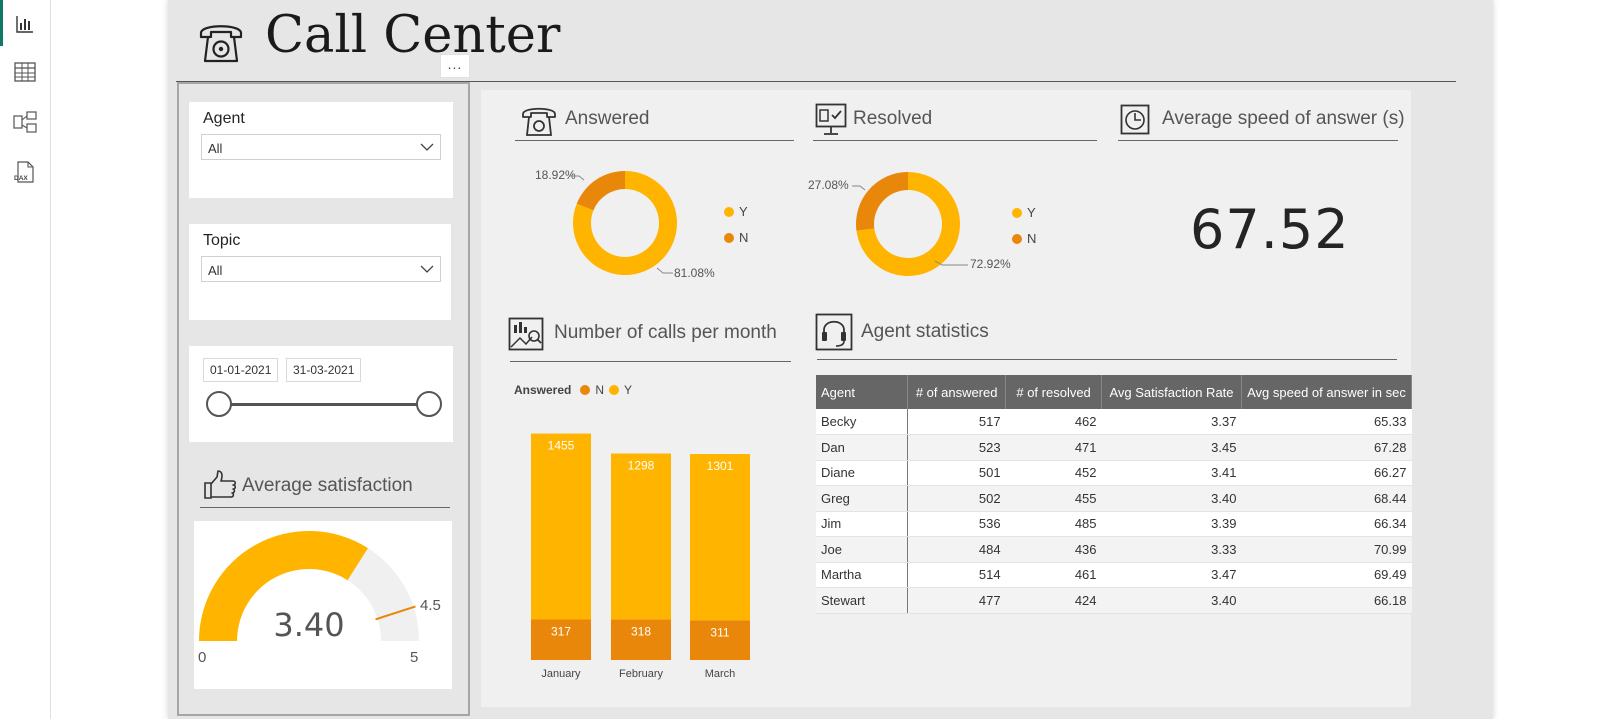  I want to click on table-row: Dan 523 471 3.45 67.28, so click(1114, 447).